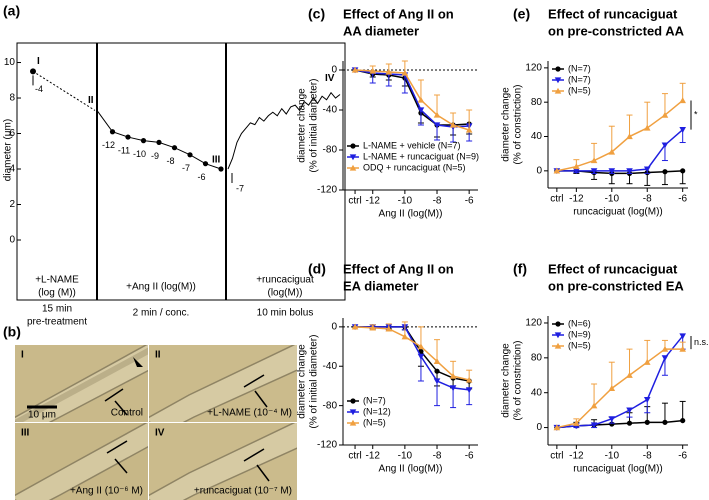 The width and height of the screenshot is (709, 500). Describe the element at coordinates (8, 150) in the screenshot. I see `y-axis-label: diameter (μm)` at that location.